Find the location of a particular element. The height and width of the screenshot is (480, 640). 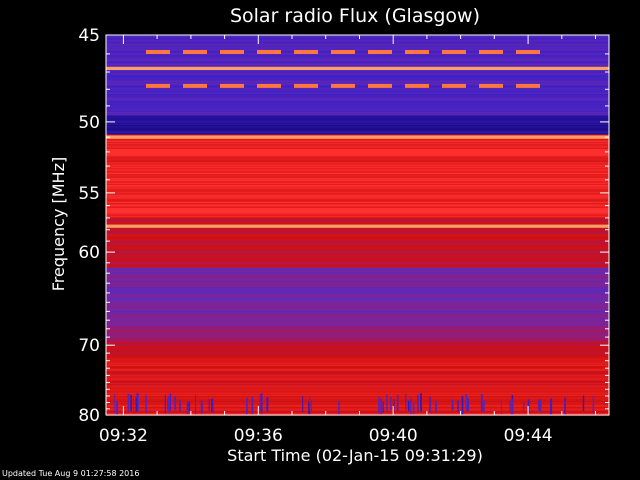

emission-line is located at coordinates (357, 68).